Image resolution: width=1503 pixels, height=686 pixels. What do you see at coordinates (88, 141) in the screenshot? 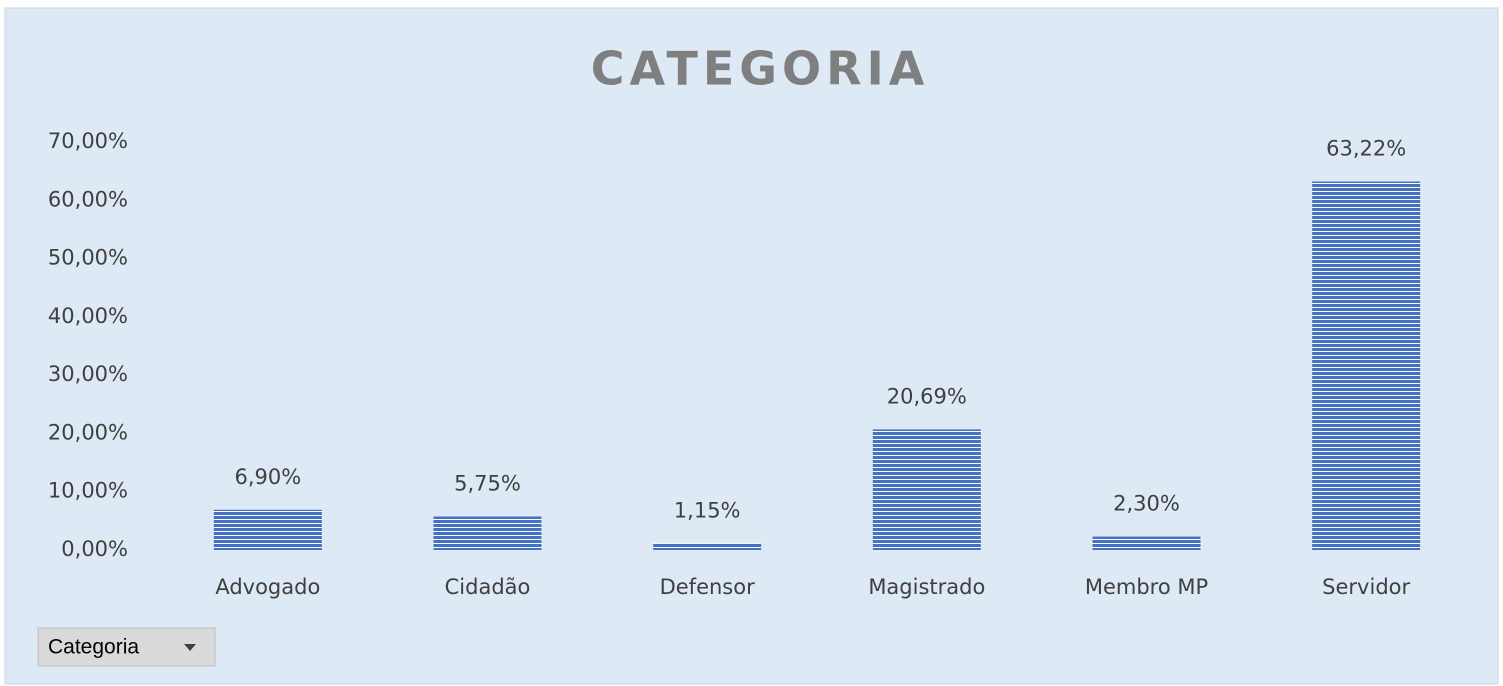
I see `y-tick-label: 70,00%` at bounding box center [88, 141].